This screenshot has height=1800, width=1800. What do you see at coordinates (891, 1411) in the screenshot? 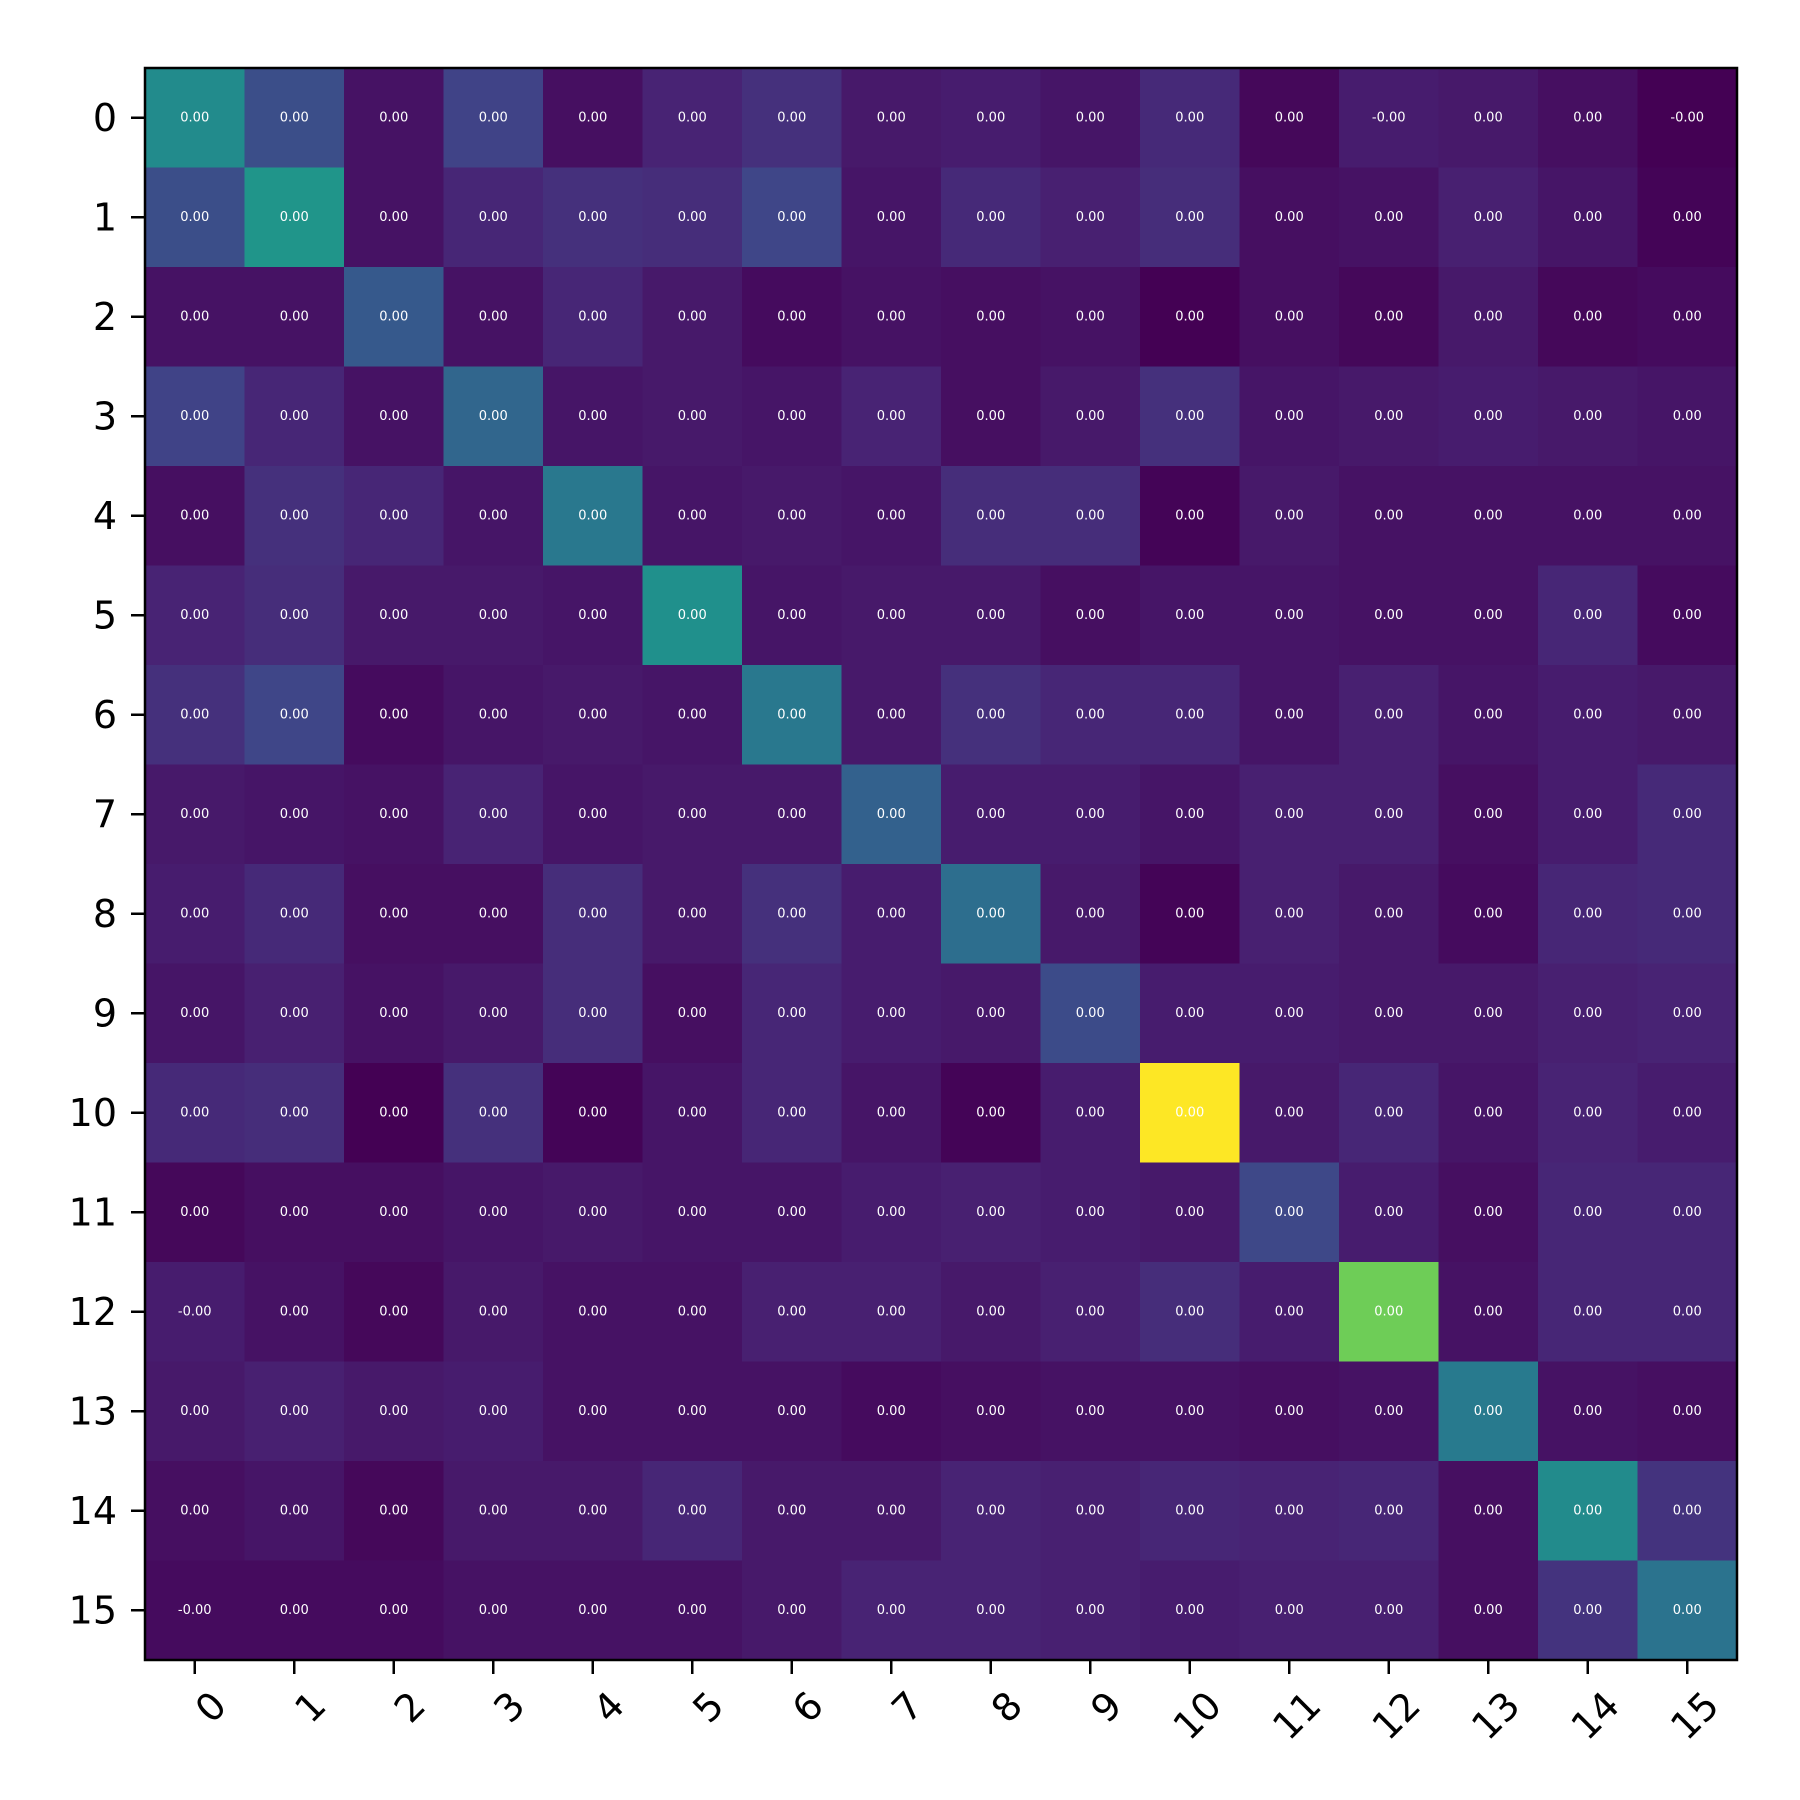
I see `cell-value-label-13-7: 0.00` at bounding box center [891, 1411].